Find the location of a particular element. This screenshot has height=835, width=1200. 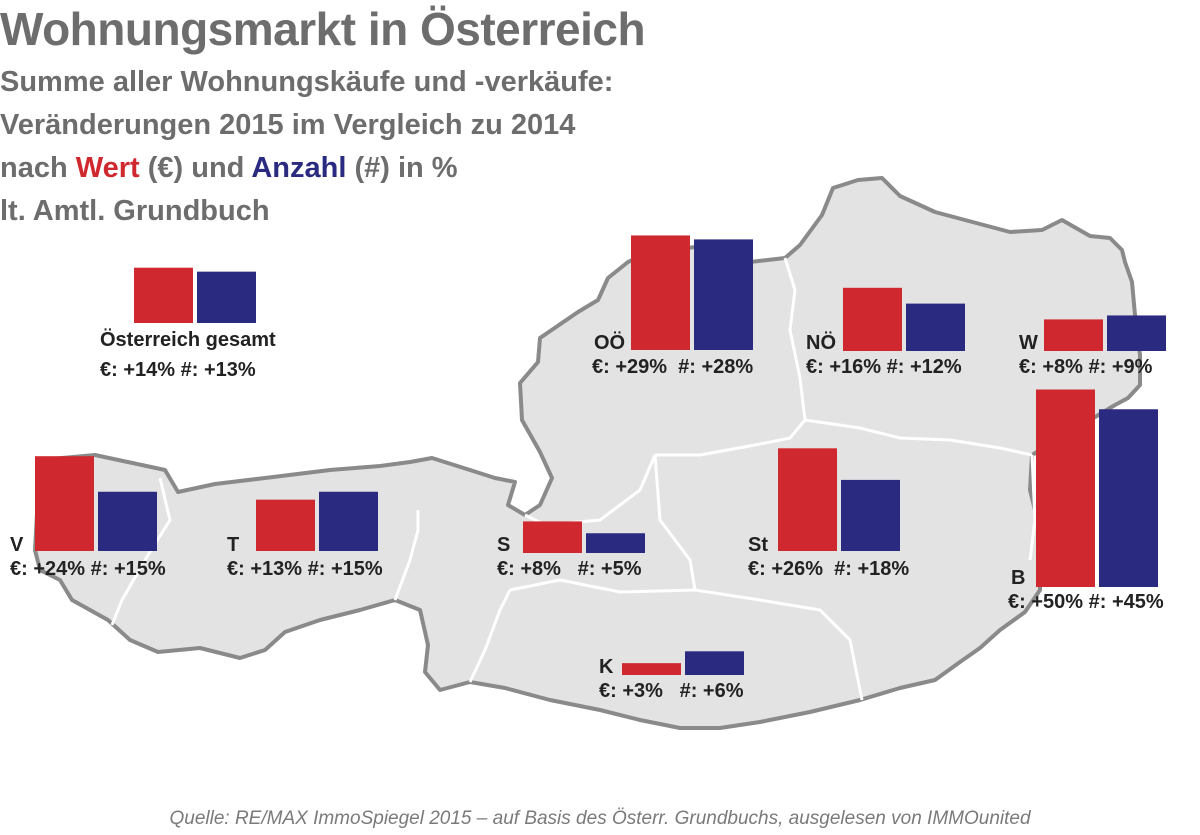

region-code-k: K is located at coordinates (606, 667).